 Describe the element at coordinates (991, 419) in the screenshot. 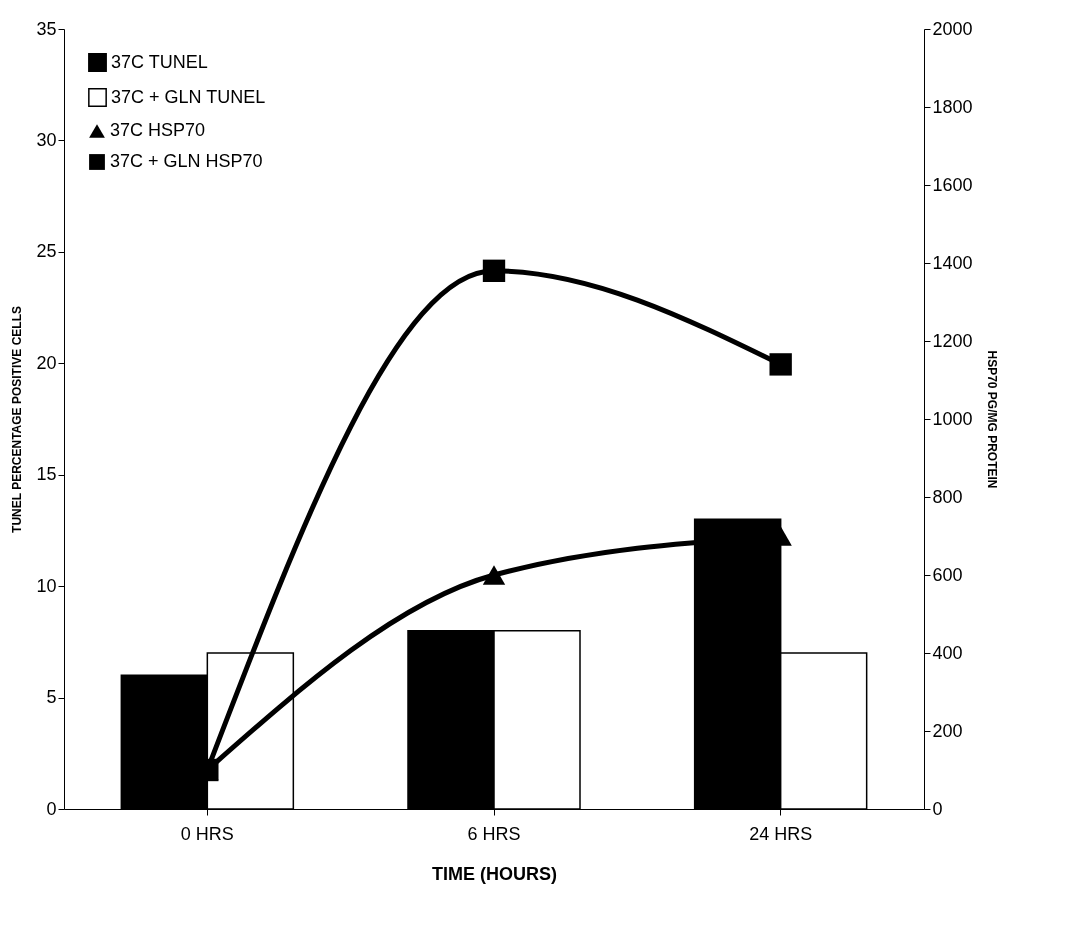

I see `y2-axis-title: HSP70 PG/MG PROTEIN` at that location.